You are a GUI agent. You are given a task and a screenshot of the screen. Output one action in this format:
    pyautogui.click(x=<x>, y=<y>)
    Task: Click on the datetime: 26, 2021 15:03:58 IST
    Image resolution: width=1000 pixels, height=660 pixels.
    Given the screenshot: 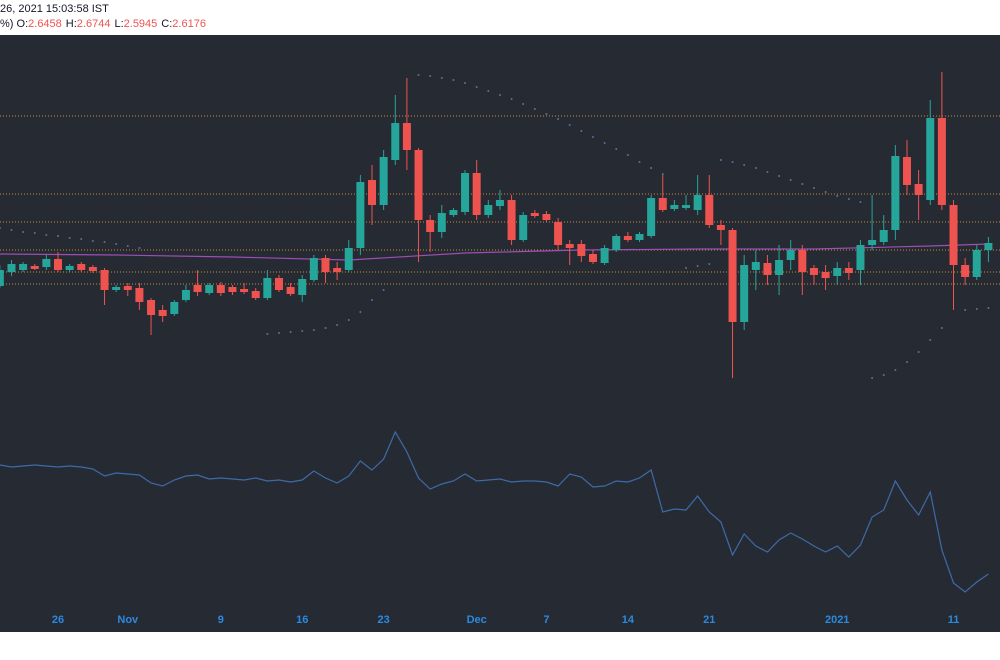 What is the action you would take?
    pyautogui.click(x=54, y=9)
    